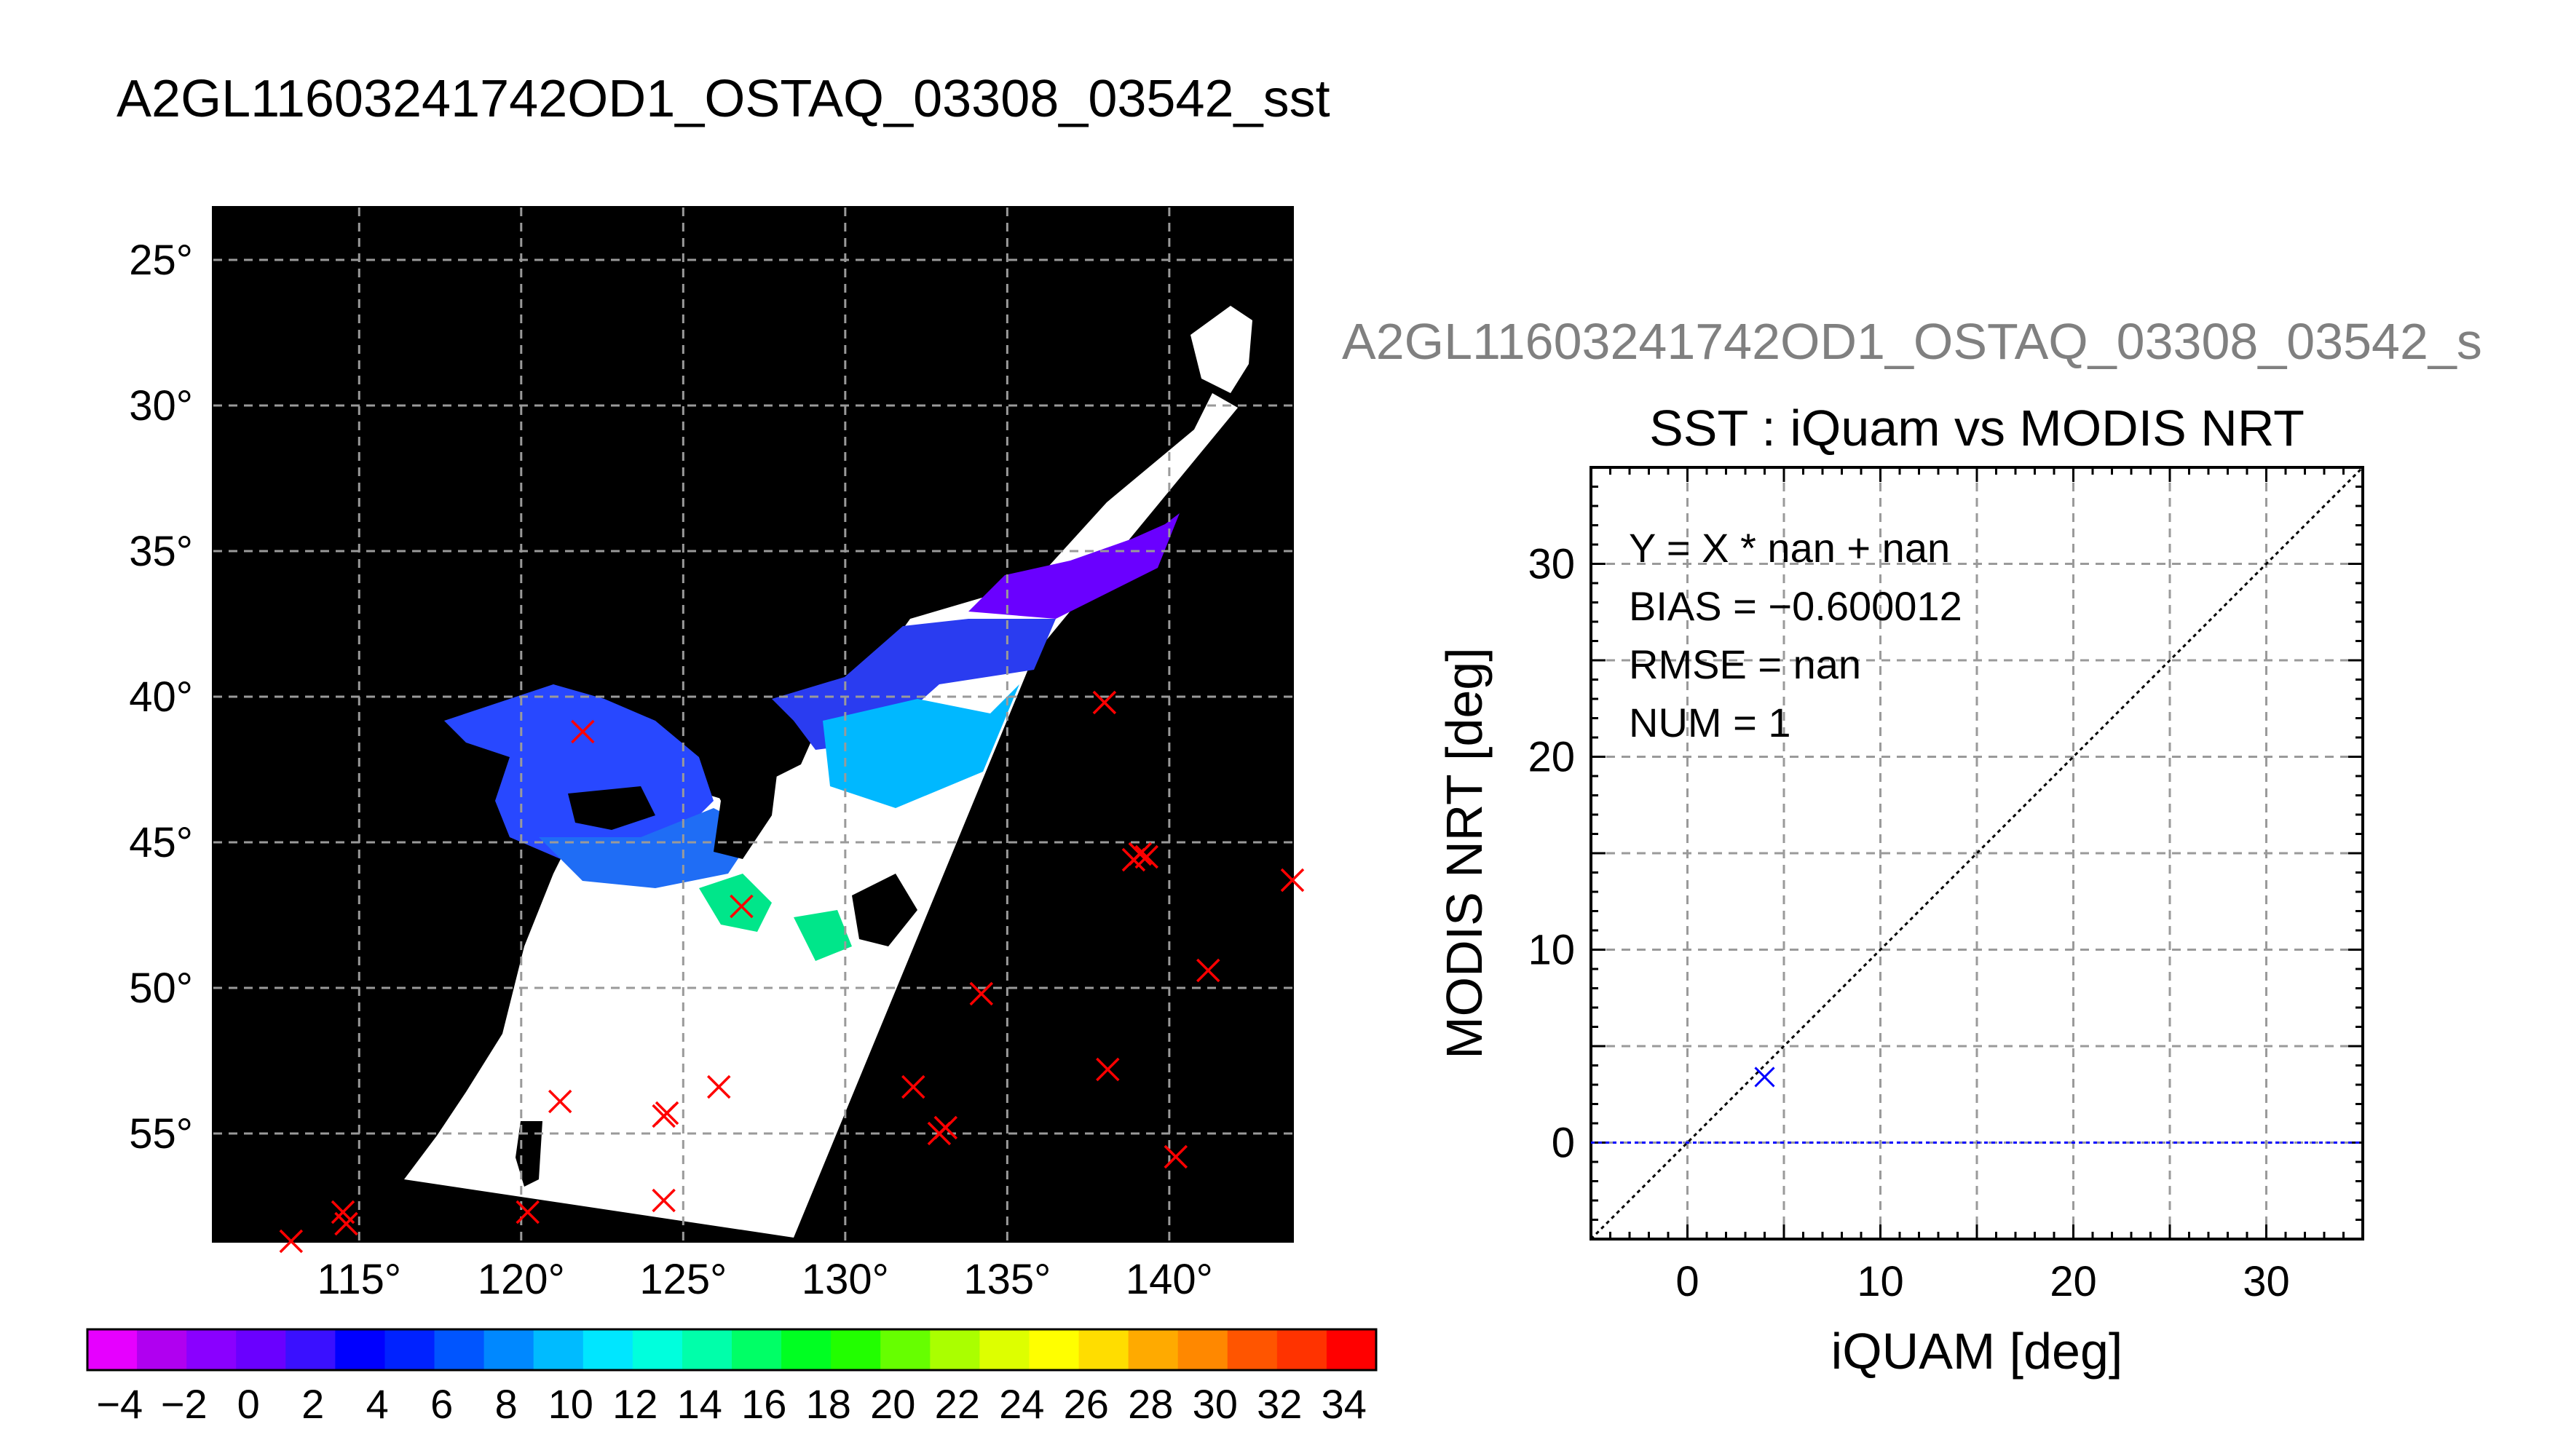 This screenshot has width=2555, height=1456. Describe the element at coordinates (828, 1404) in the screenshot. I see `colorbar-tick-label: 18` at that location.